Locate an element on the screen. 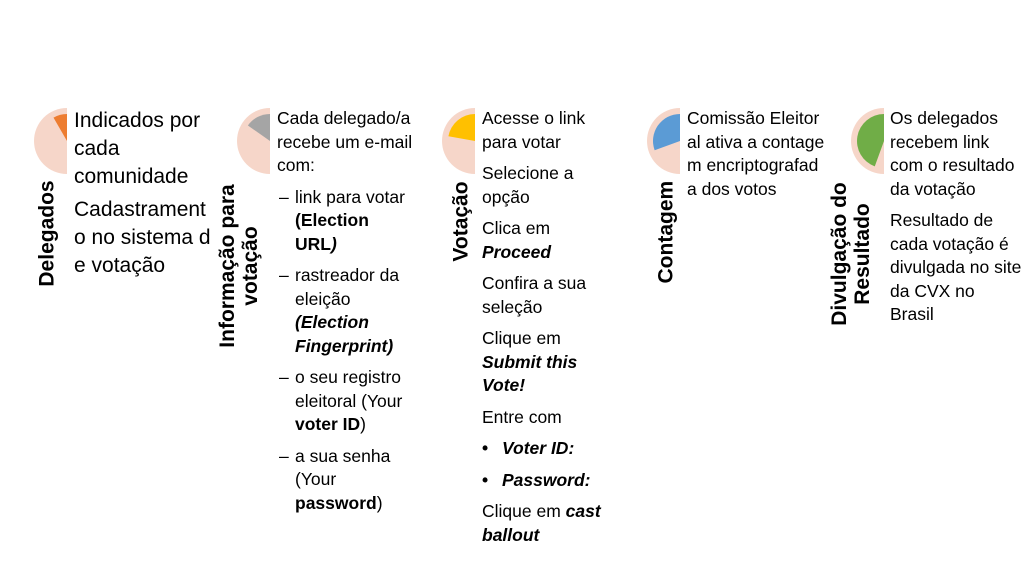 The height and width of the screenshot is (576, 1024). step-text: Clica em Proceed is located at coordinates (552, 240).